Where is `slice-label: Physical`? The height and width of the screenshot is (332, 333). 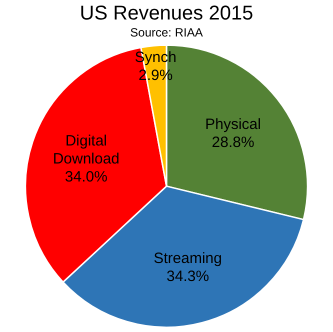
slice-label: Physical is located at coordinates (233, 125).